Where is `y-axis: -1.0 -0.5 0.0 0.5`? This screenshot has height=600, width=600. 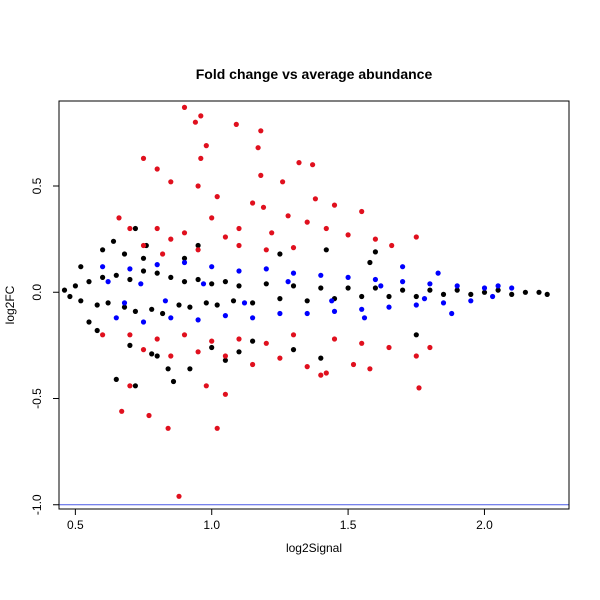
y-axis: -1.0 -0.5 0.0 0.5 is located at coordinates (45, 346).